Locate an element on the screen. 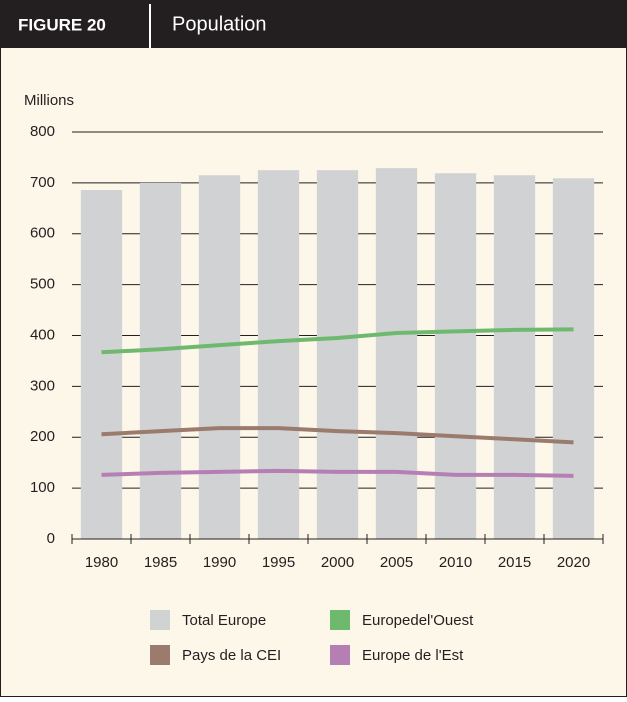 The width and height of the screenshot is (627, 702). y-tick-label: 200 is located at coordinates (42, 436).